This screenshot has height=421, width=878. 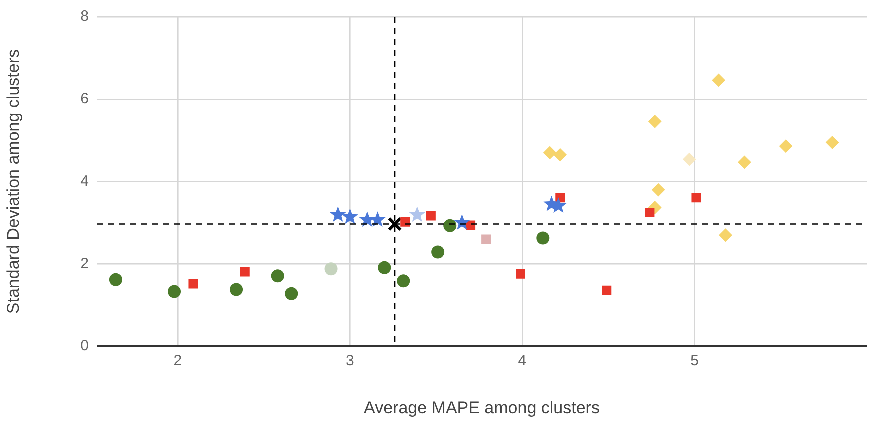 I want to click on x-tick-label: 3, so click(x=350, y=361).